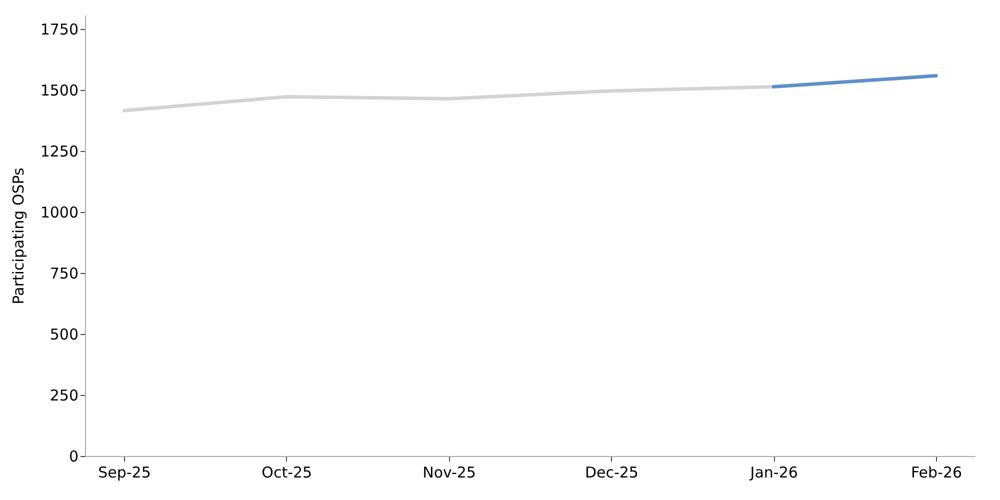  Describe the element at coordinates (64, 395) in the screenshot. I see `y-tick-label: 250` at that location.